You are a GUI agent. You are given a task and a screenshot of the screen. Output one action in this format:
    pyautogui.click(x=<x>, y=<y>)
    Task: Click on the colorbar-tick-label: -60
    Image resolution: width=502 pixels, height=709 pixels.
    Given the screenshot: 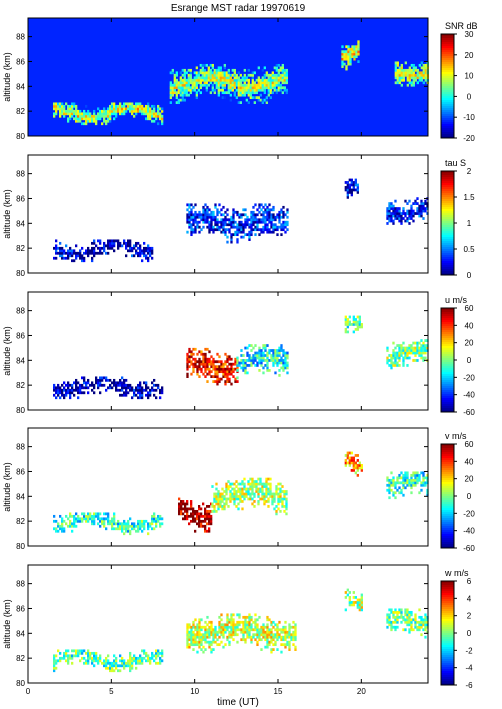 What is the action you would take?
    pyautogui.click(x=469, y=548)
    